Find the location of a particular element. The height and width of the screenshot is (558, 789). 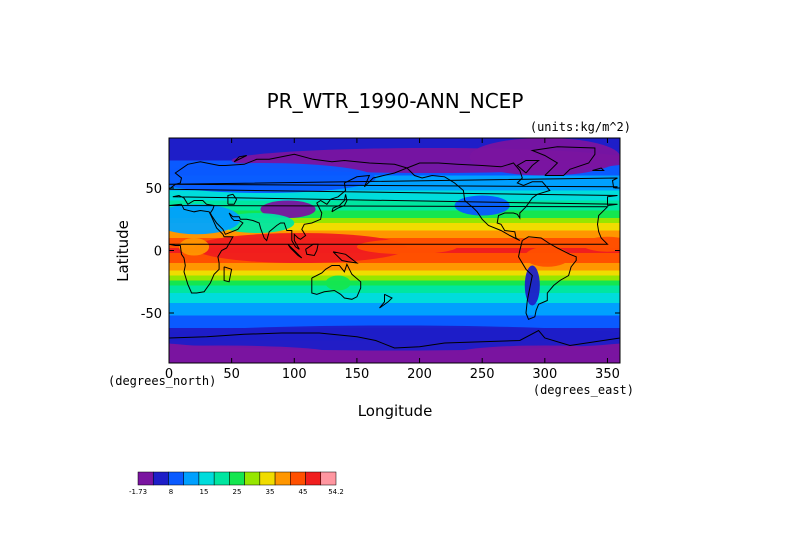

colorbar-label: 25 is located at coordinates (237, 492).